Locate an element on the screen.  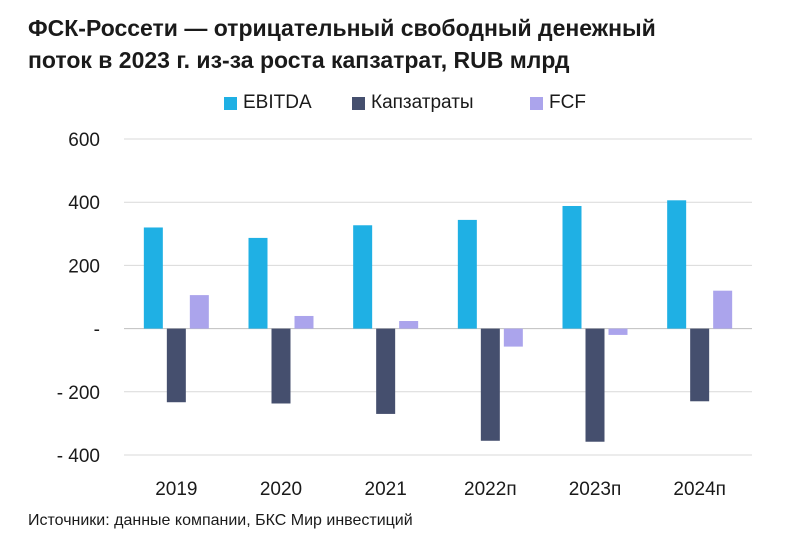
x-tick-label: 2020 is located at coordinates (281, 489).